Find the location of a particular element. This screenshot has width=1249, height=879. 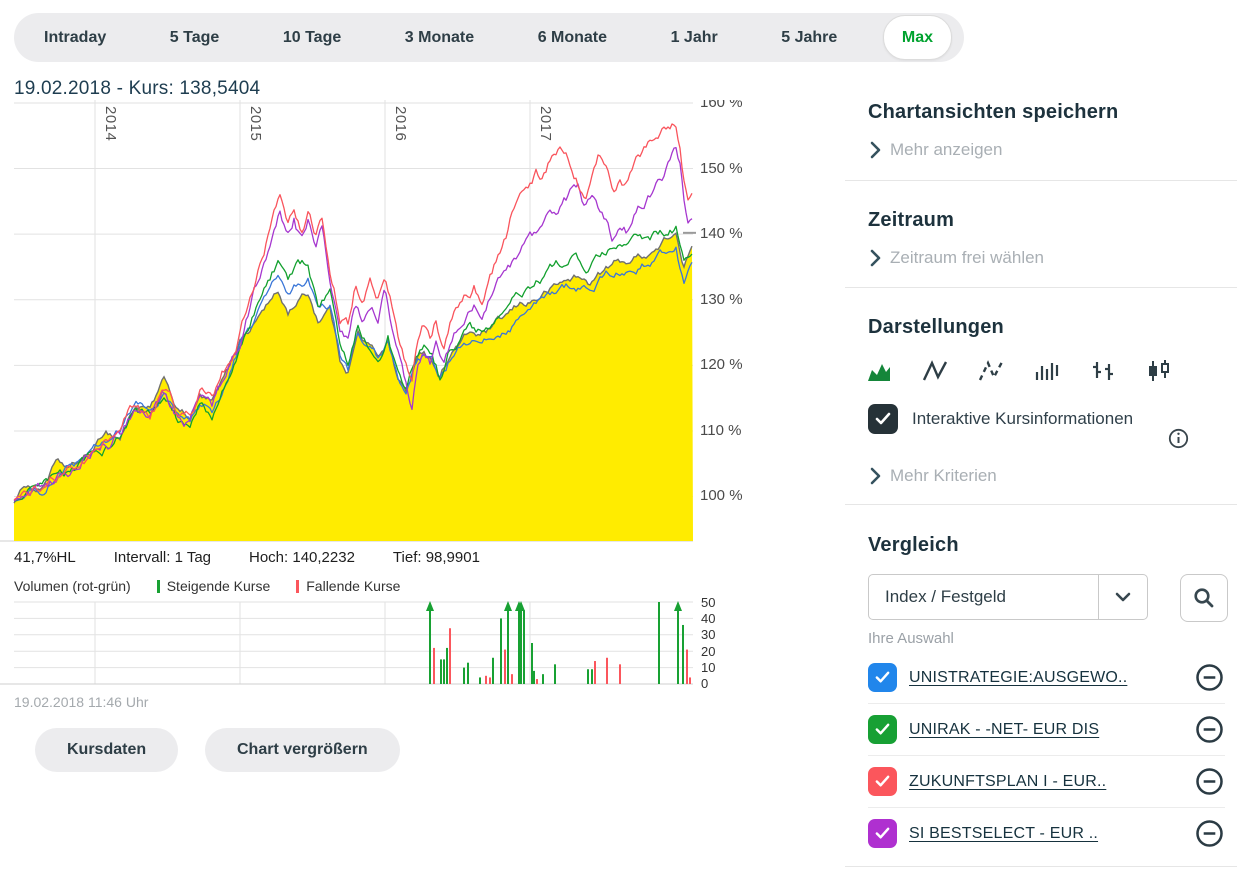

fund-link: SI BESTSELECT - EUR .. is located at coordinates (1004, 833).